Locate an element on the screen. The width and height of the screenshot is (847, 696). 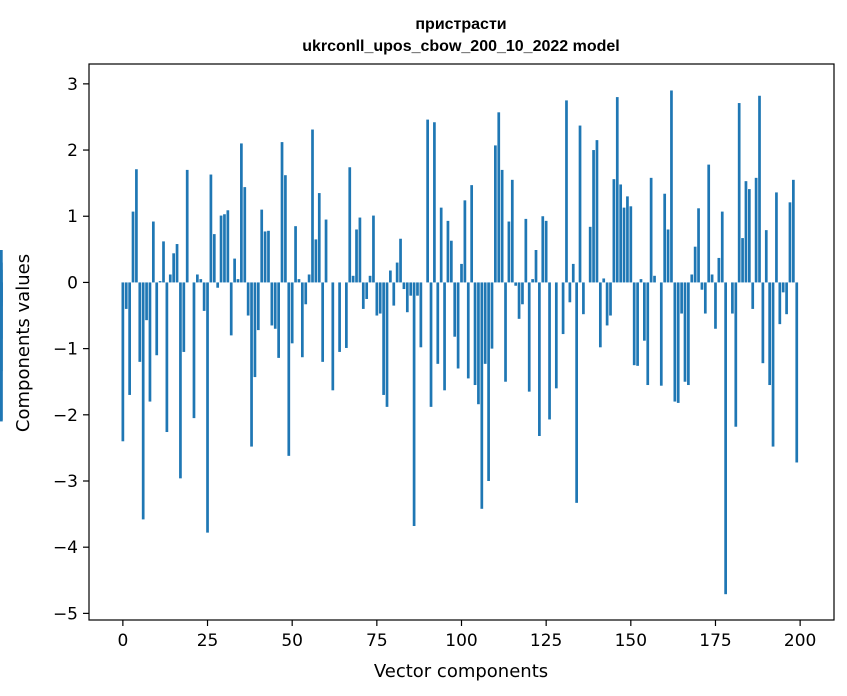
chart-subtitle: ukrconll_upos_cbow_200_10_2022 model is located at coordinates (460, 46).